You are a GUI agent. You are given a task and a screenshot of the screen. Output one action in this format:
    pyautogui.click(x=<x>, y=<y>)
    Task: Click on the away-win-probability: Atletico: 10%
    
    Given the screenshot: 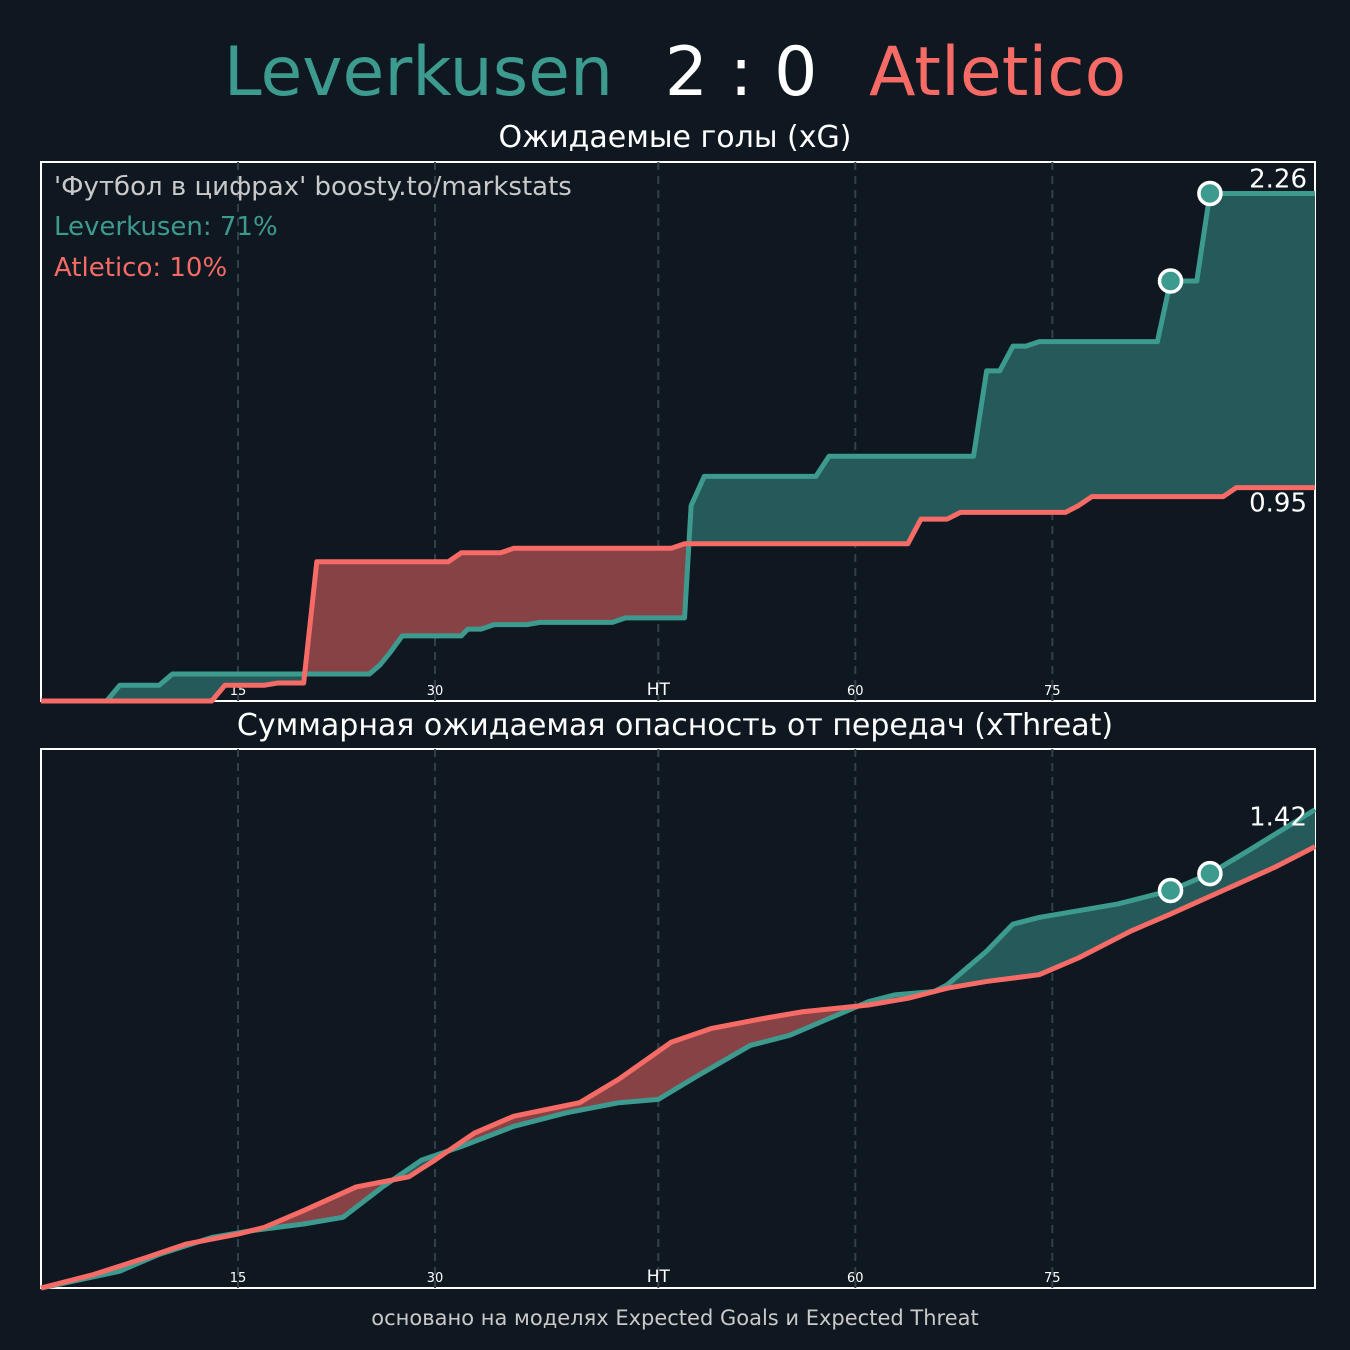 What is the action you would take?
    pyautogui.click(x=141, y=268)
    